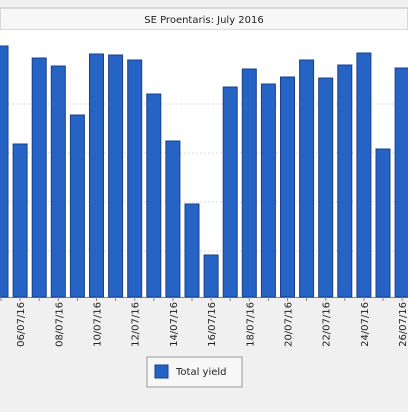  Describe the element at coordinates (250, 324) in the screenshot. I see `x-tick-label: 18/07/16` at that location.